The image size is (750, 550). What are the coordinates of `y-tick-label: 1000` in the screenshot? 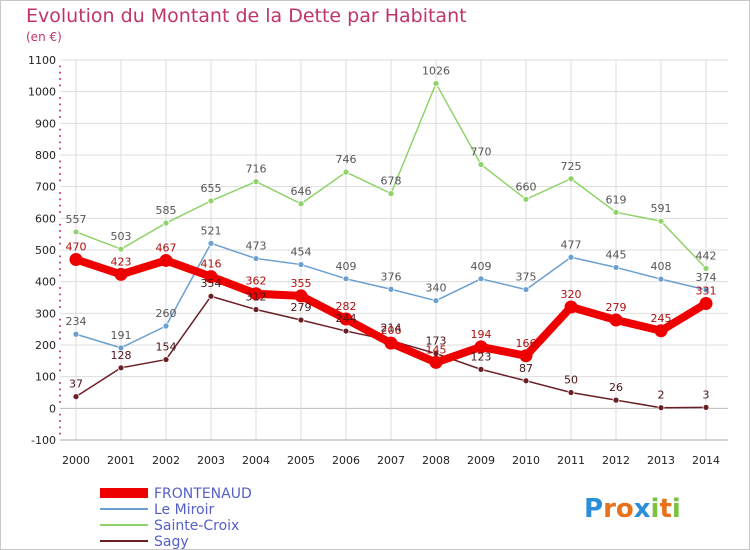 It's located at (42, 92).